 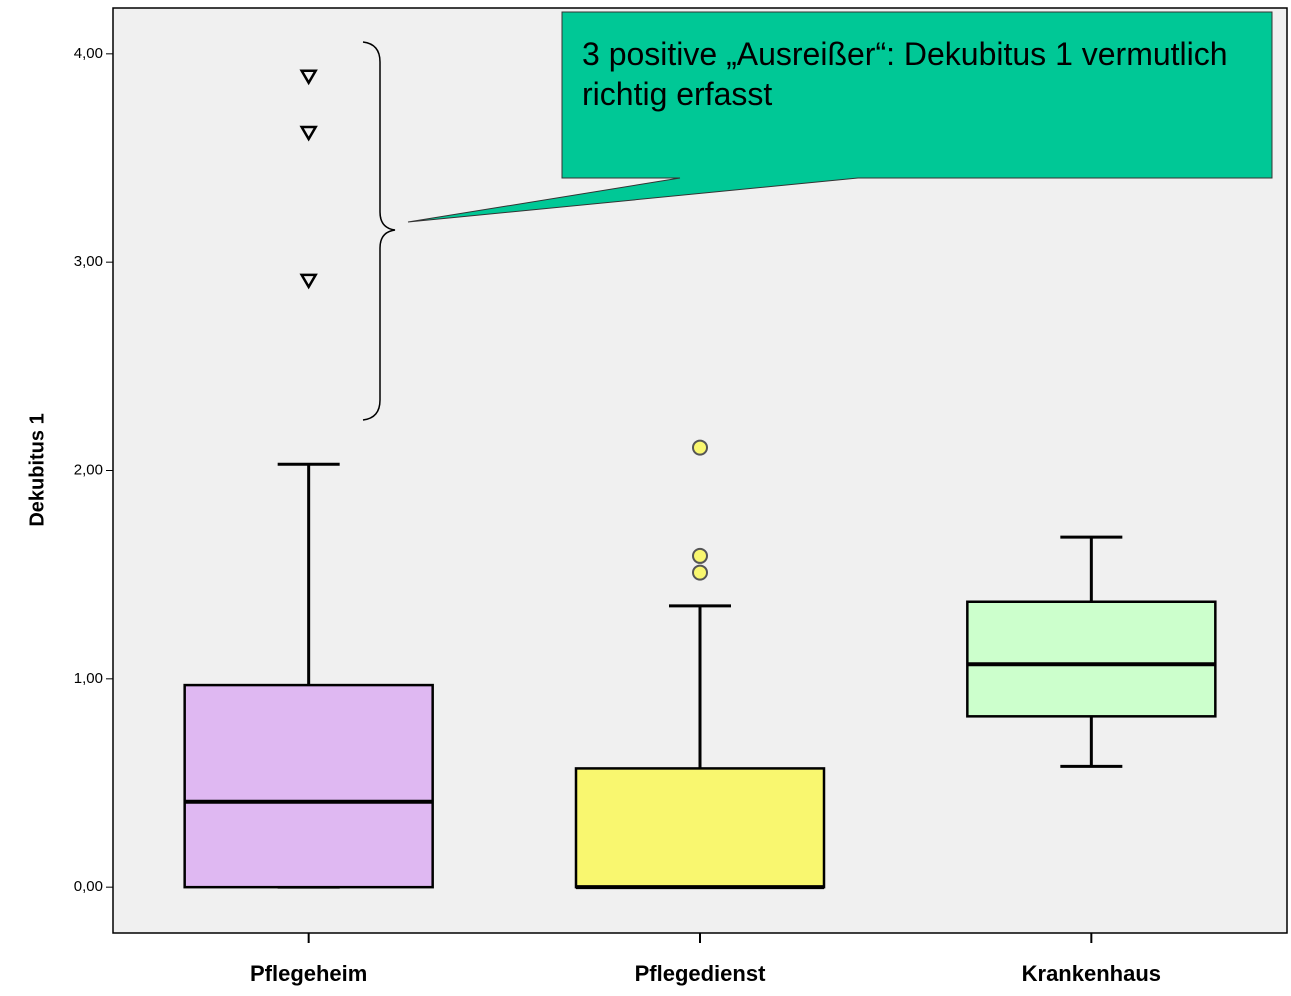 I want to click on callout, so click(x=840, y=117).